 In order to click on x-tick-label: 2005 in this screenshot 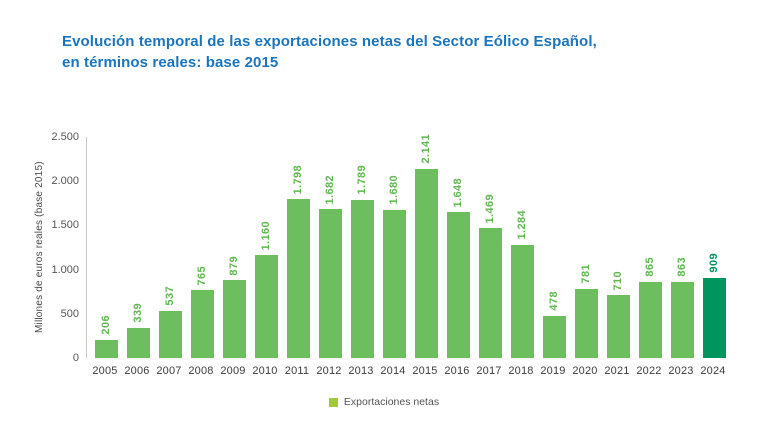, I will do `click(105, 371)`.